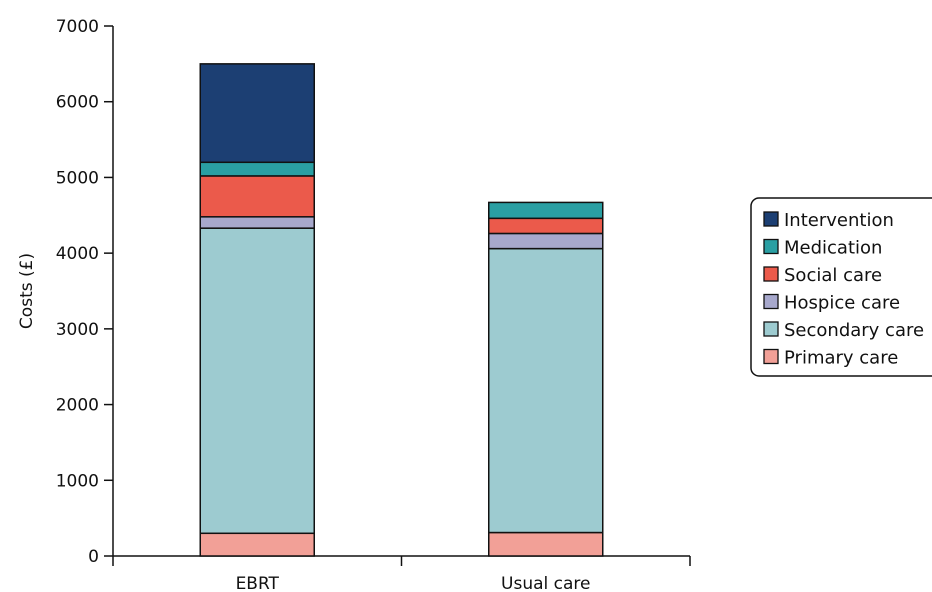 The height and width of the screenshot is (592, 932). I want to click on legend-label: Secondary care, so click(854, 330).